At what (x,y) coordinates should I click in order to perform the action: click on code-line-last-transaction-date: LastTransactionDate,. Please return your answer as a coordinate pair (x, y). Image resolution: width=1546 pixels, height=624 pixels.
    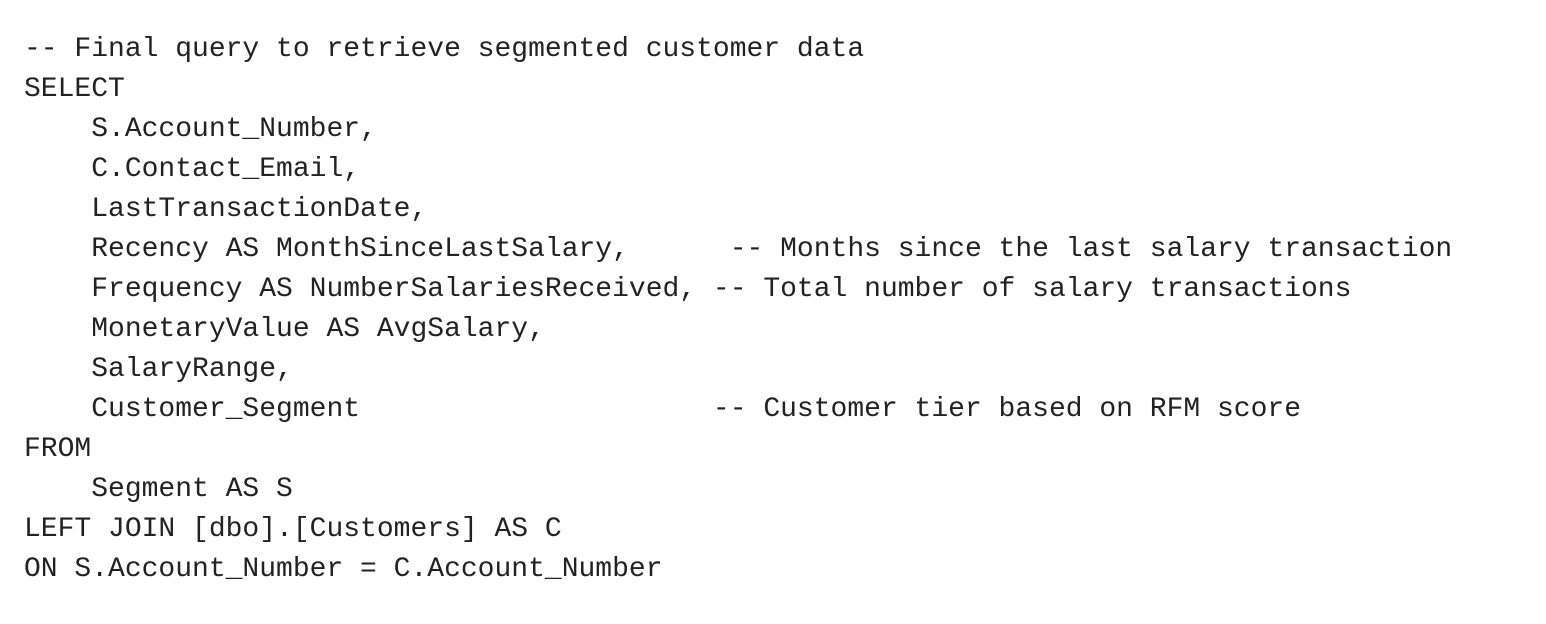
    Looking at the image, I should click on (226, 209).